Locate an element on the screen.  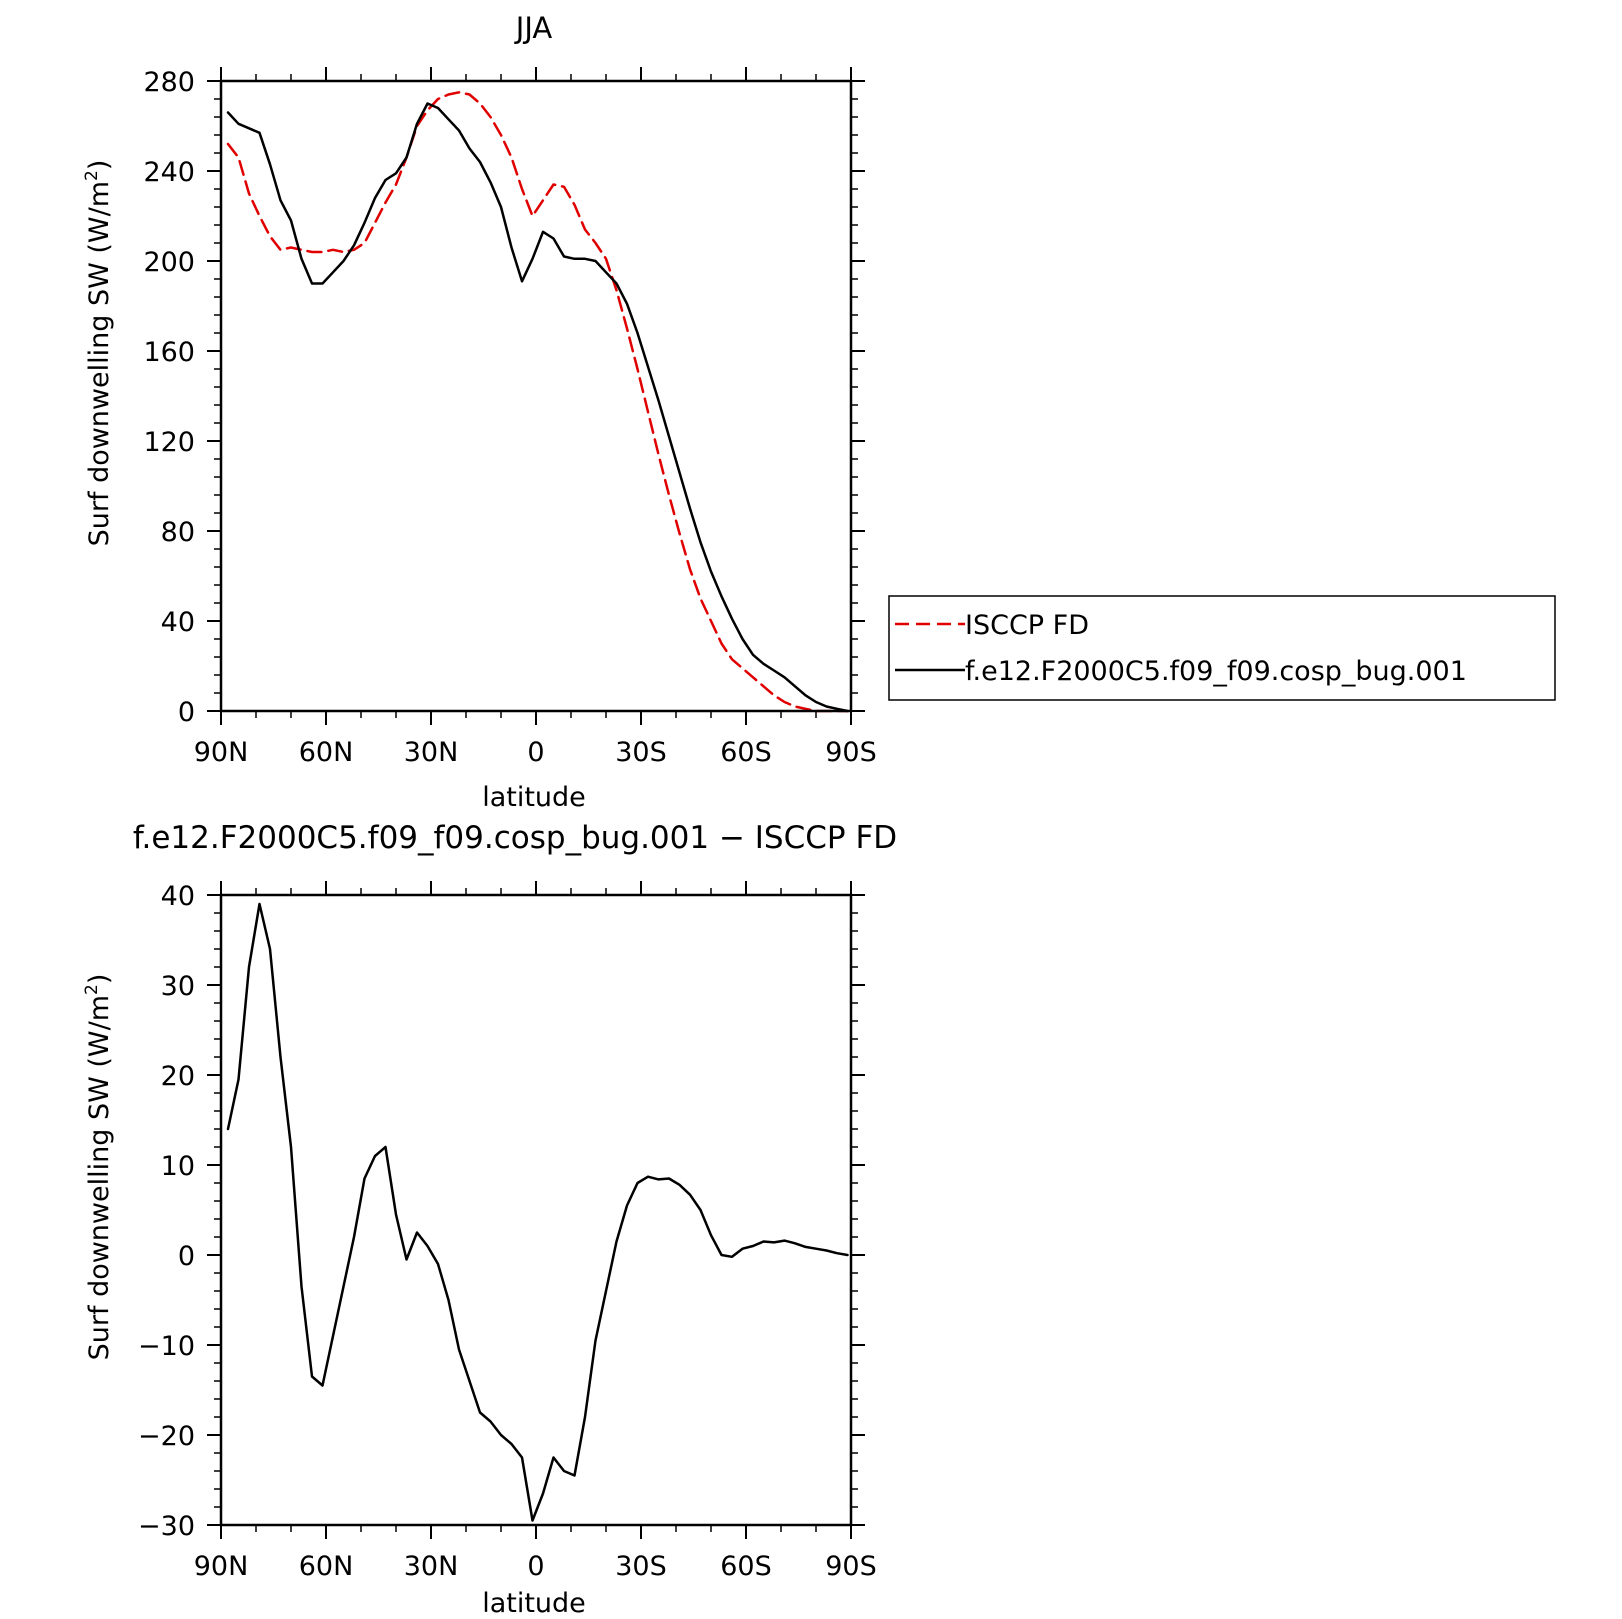
top-series is located at coordinates (537, 402).